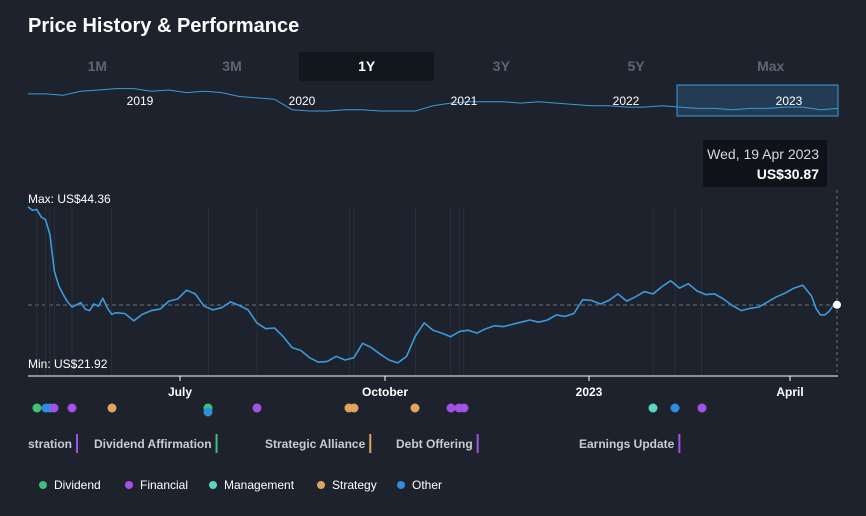 The image size is (866, 516). Describe the element at coordinates (97, 66) in the screenshot. I see `tab-1m: 1M` at that location.